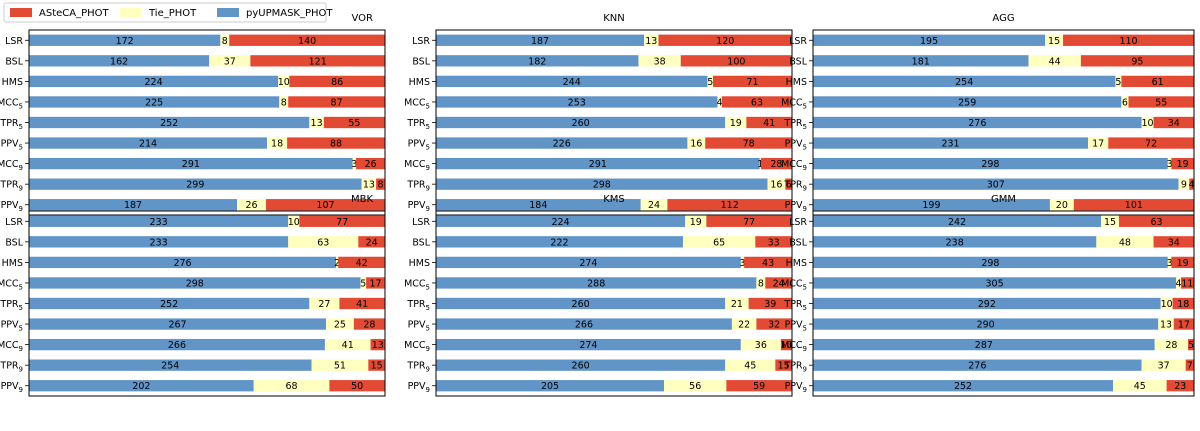 This screenshot has width=1200, height=431. What do you see at coordinates (1190, 366) in the screenshot?
I see `bar-value-label: 7` at bounding box center [1190, 366].